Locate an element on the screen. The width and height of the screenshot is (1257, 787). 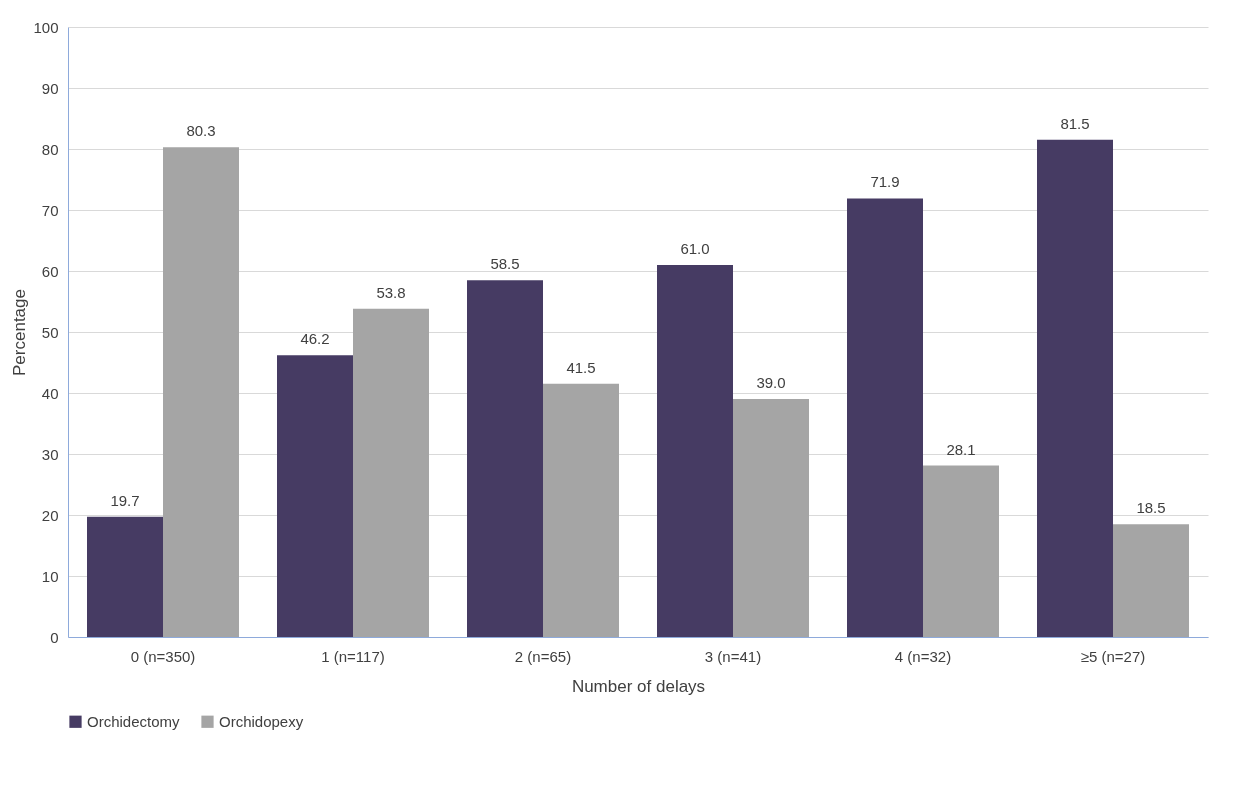
y-tick-label: 70 is located at coordinates (50, 210).